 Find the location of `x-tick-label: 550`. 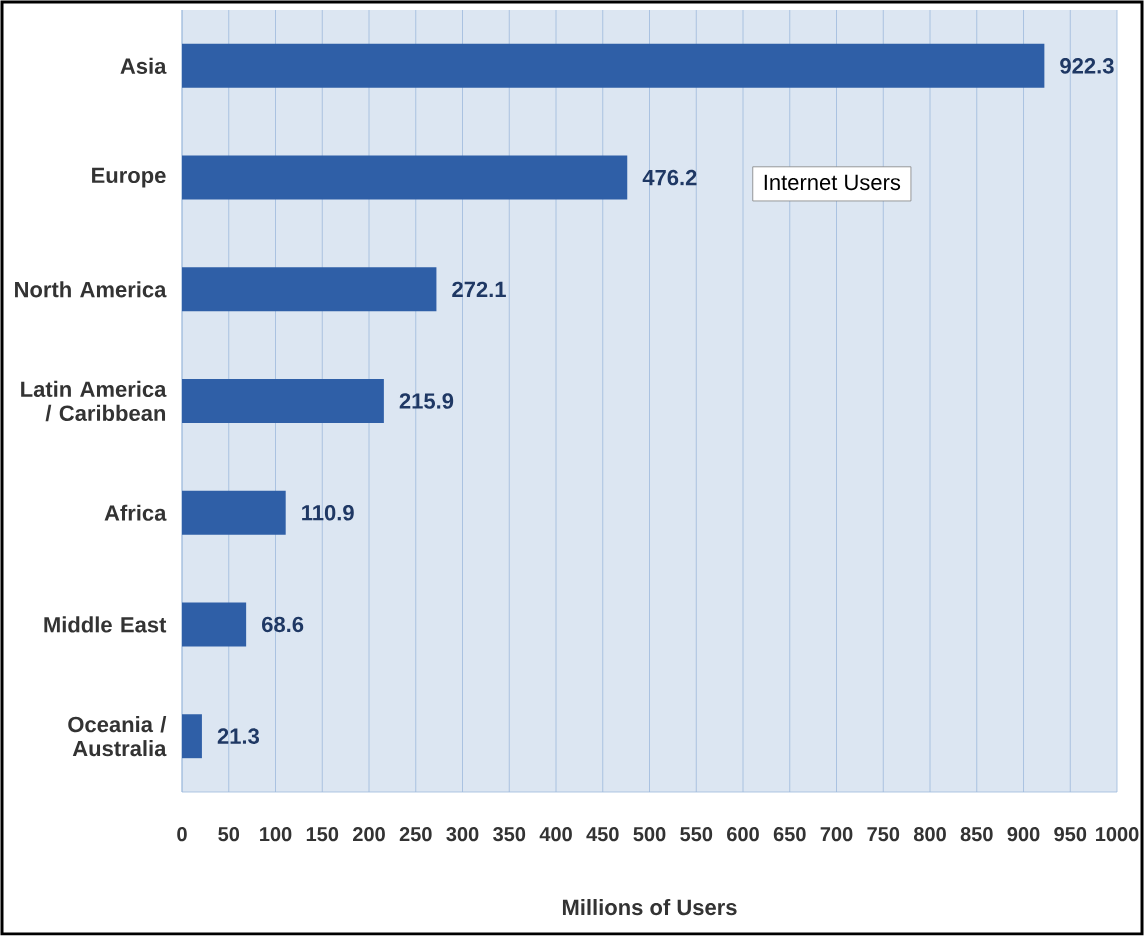

x-tick-label: 550 is located at coordinates (696, 834).